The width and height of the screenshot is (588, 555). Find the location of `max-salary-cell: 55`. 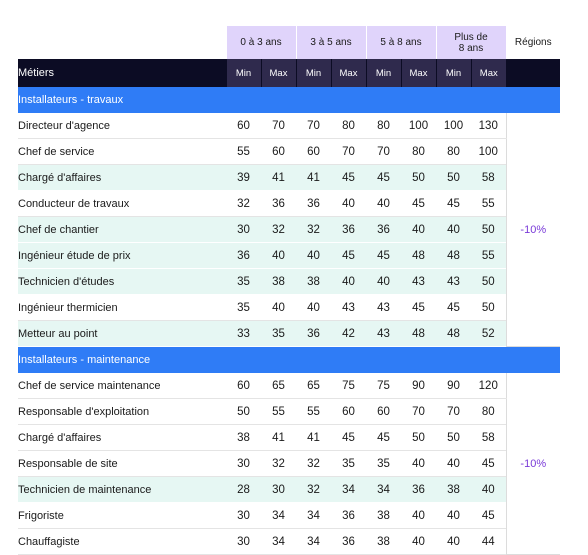

max-salary-cell: 55 is located at coordinates (489, 203).